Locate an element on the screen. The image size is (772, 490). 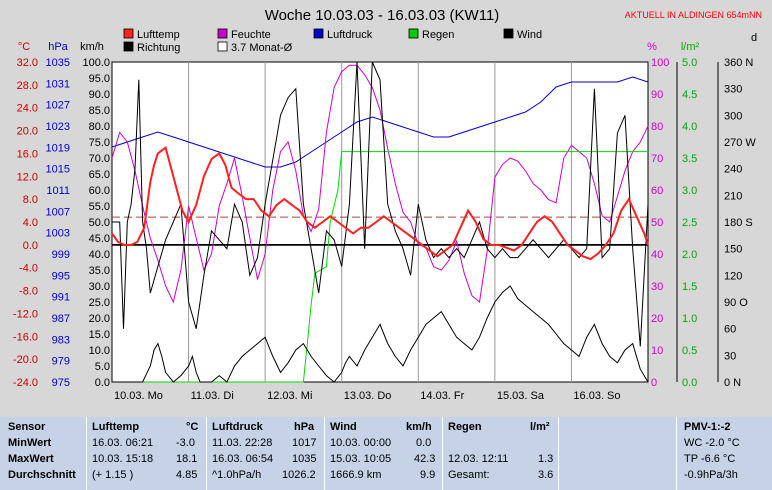
tick-dir-2: 300 is located at coordinates (733, 116).